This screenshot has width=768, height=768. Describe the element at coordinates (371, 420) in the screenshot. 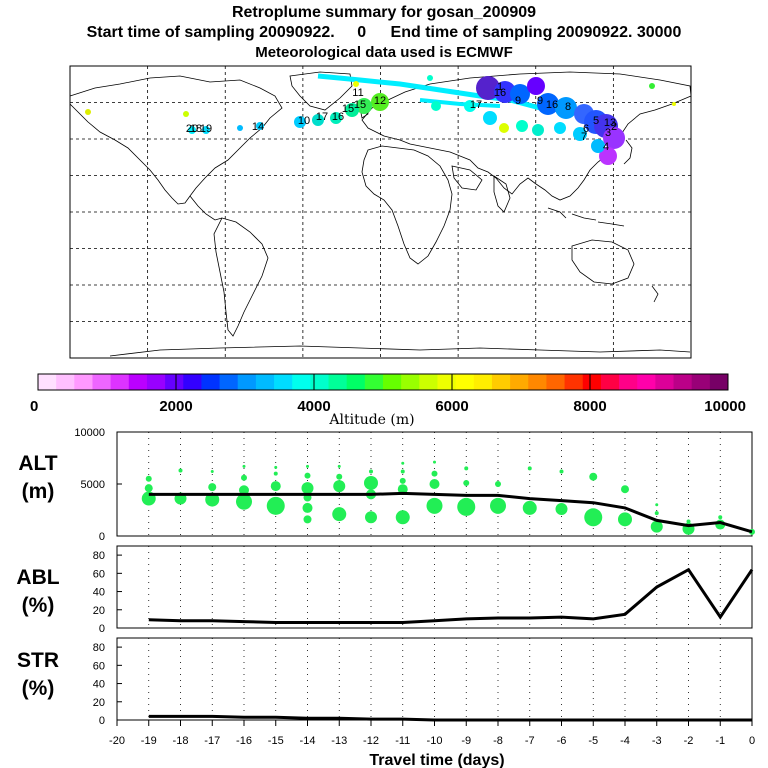

I see `colorbar-axis-label: Altitude (m)` at that location.